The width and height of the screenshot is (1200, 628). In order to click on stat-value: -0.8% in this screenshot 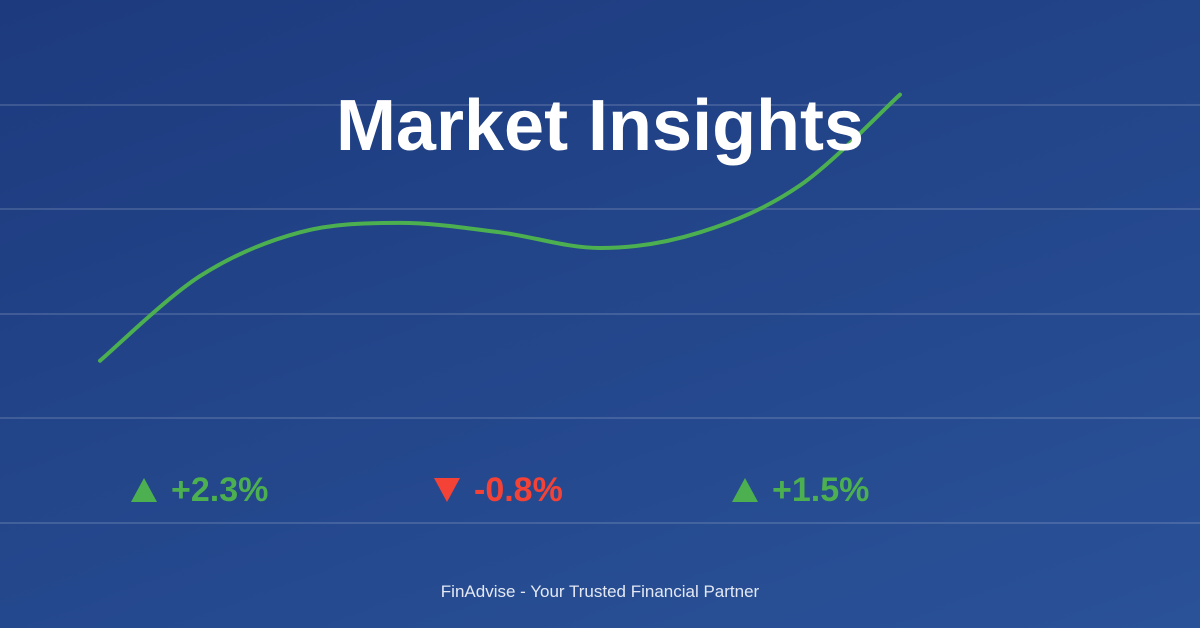, I will do `click(518, 490)`.